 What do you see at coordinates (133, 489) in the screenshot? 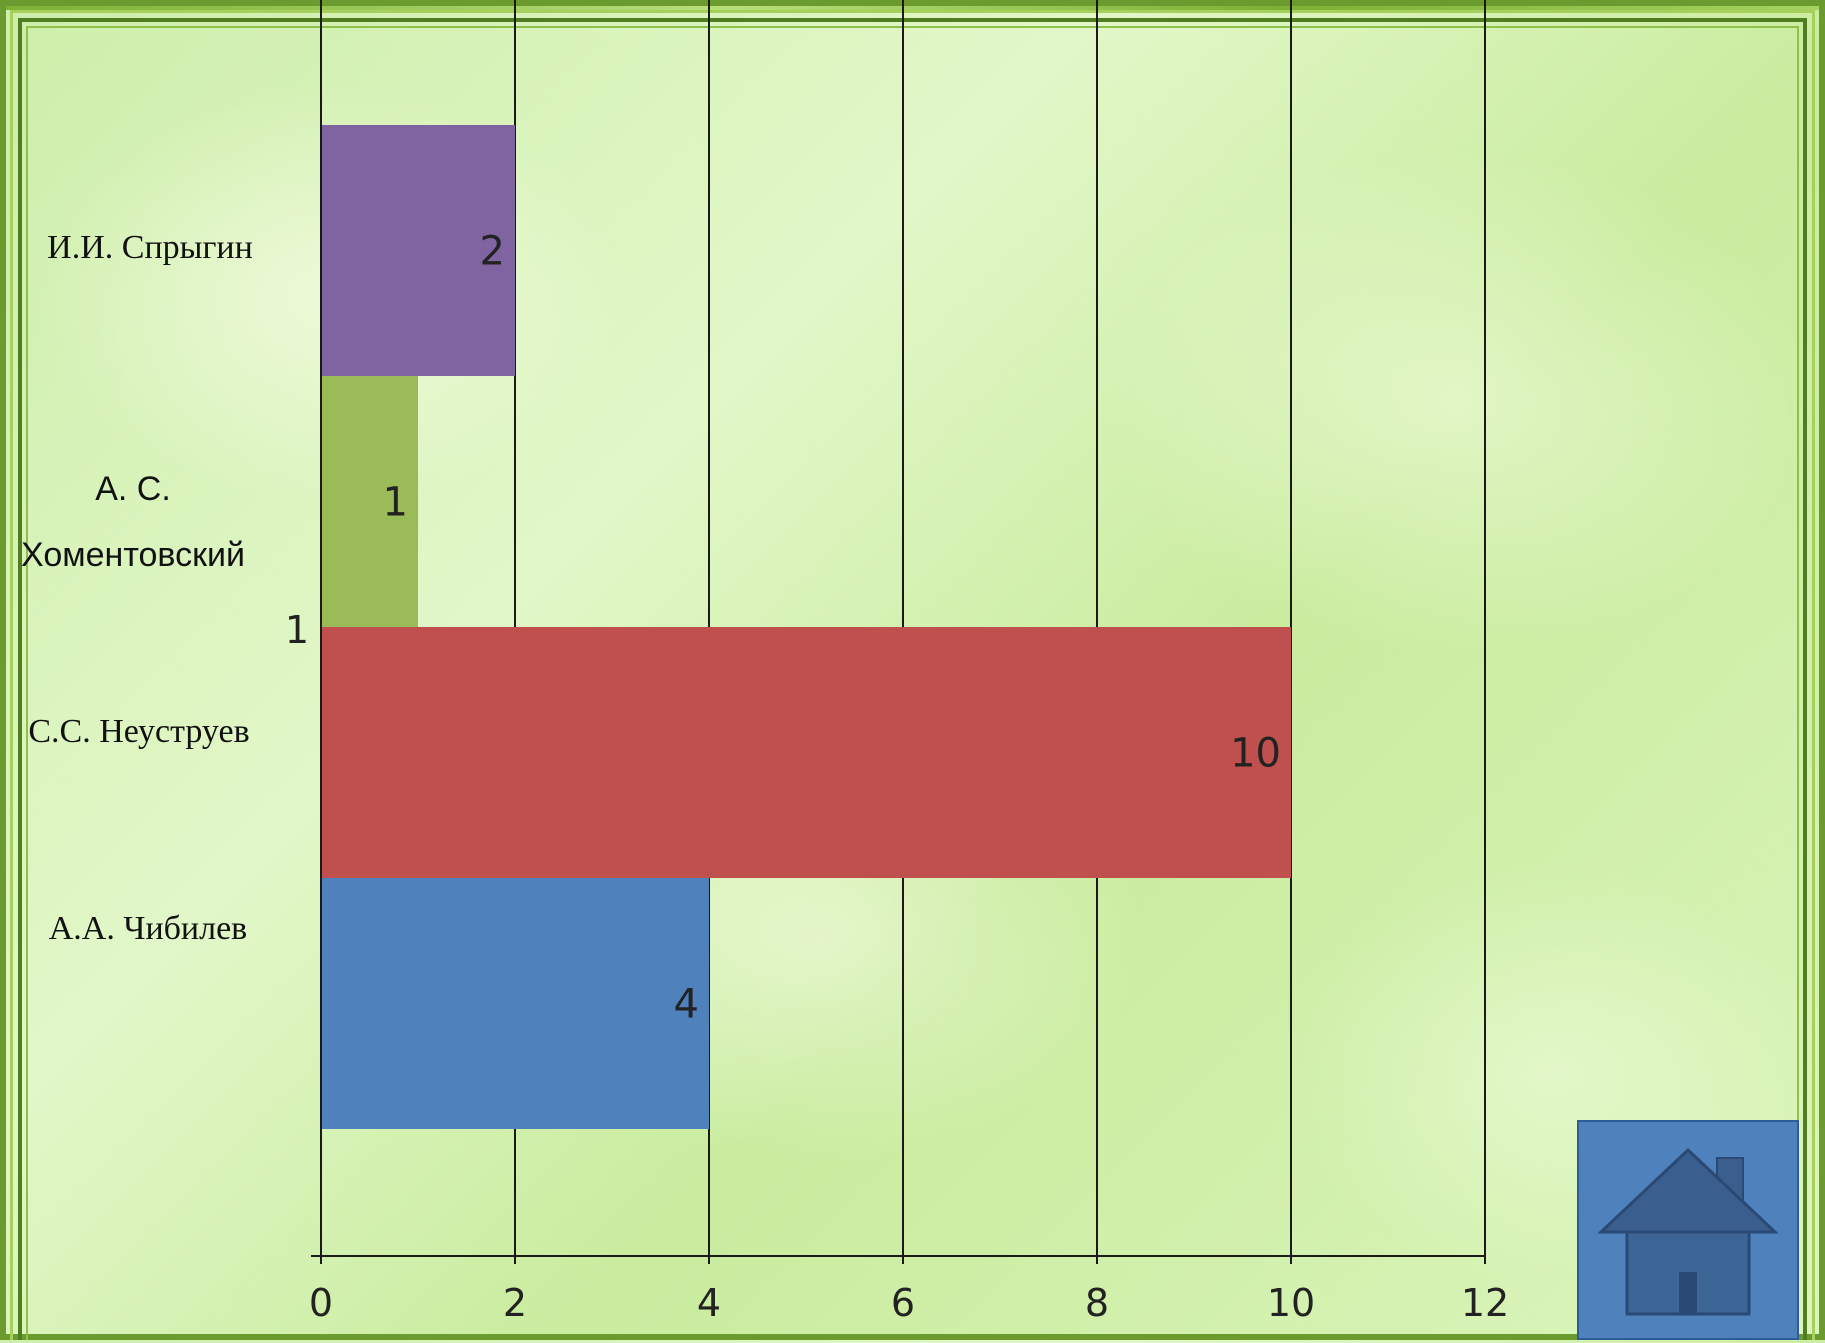
I see `category-label: А. С.` at bounding box center [133, 489].